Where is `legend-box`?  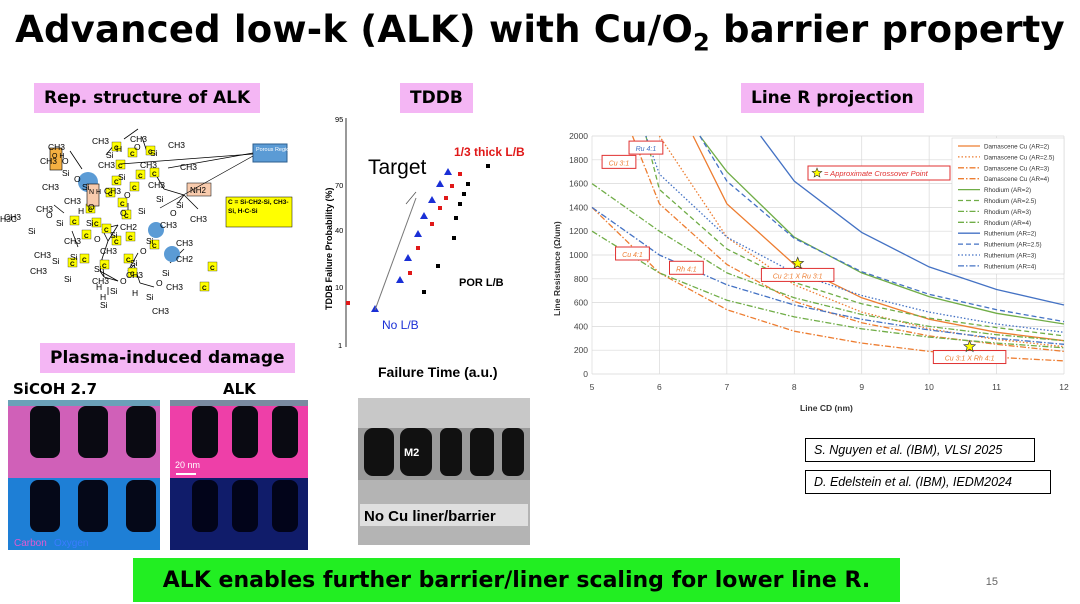 legend-box is located at coordinates (259, 212).